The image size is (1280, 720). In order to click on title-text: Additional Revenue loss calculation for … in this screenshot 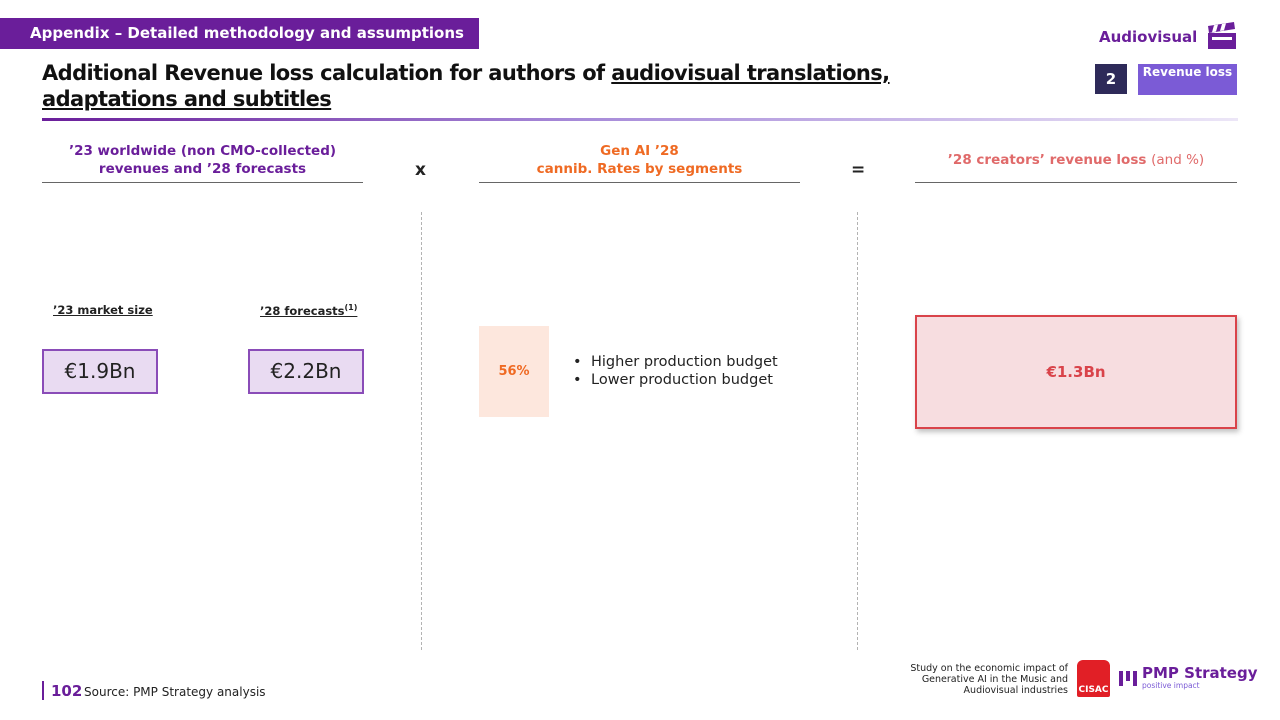, I will do `click(327, 73)`.